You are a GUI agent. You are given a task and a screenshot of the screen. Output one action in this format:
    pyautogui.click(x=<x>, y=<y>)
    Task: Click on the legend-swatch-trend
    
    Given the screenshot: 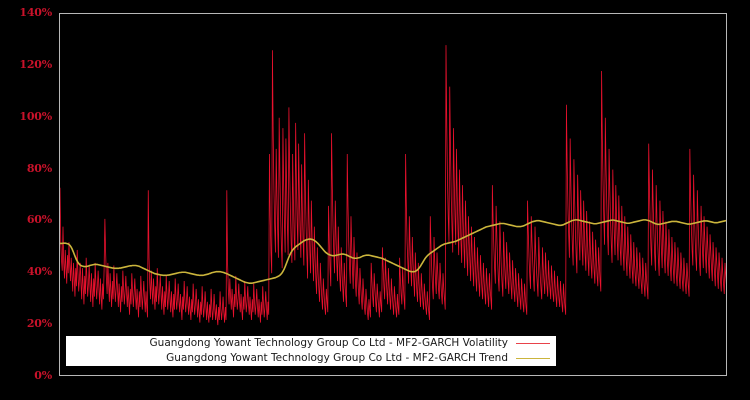 What is the action you would take?
    pyautogui.click(x=533, y=358)
    